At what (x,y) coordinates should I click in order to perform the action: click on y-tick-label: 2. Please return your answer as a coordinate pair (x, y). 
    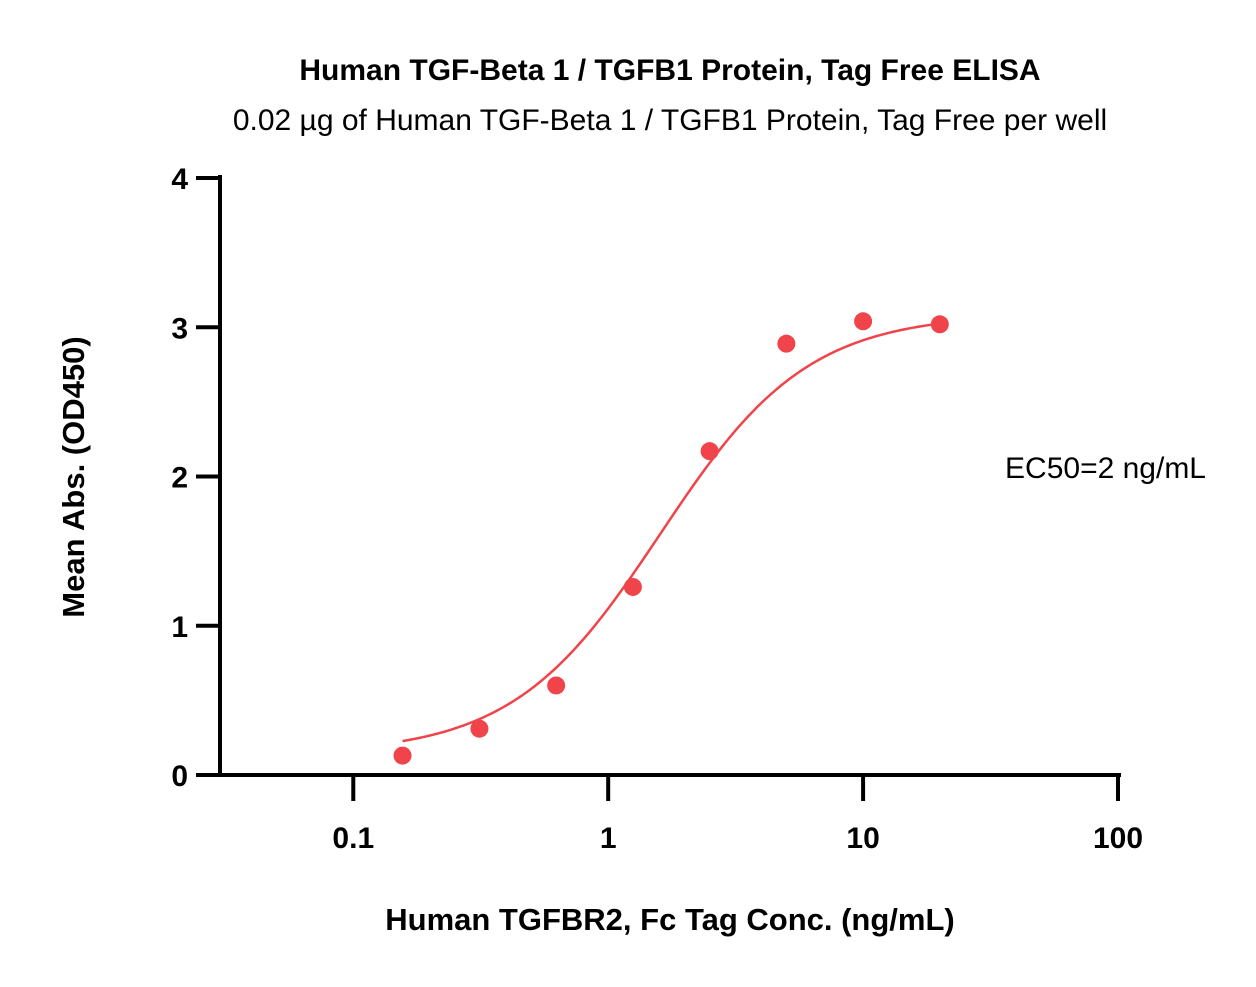
    Looking at the image, I should click on (179, 478).